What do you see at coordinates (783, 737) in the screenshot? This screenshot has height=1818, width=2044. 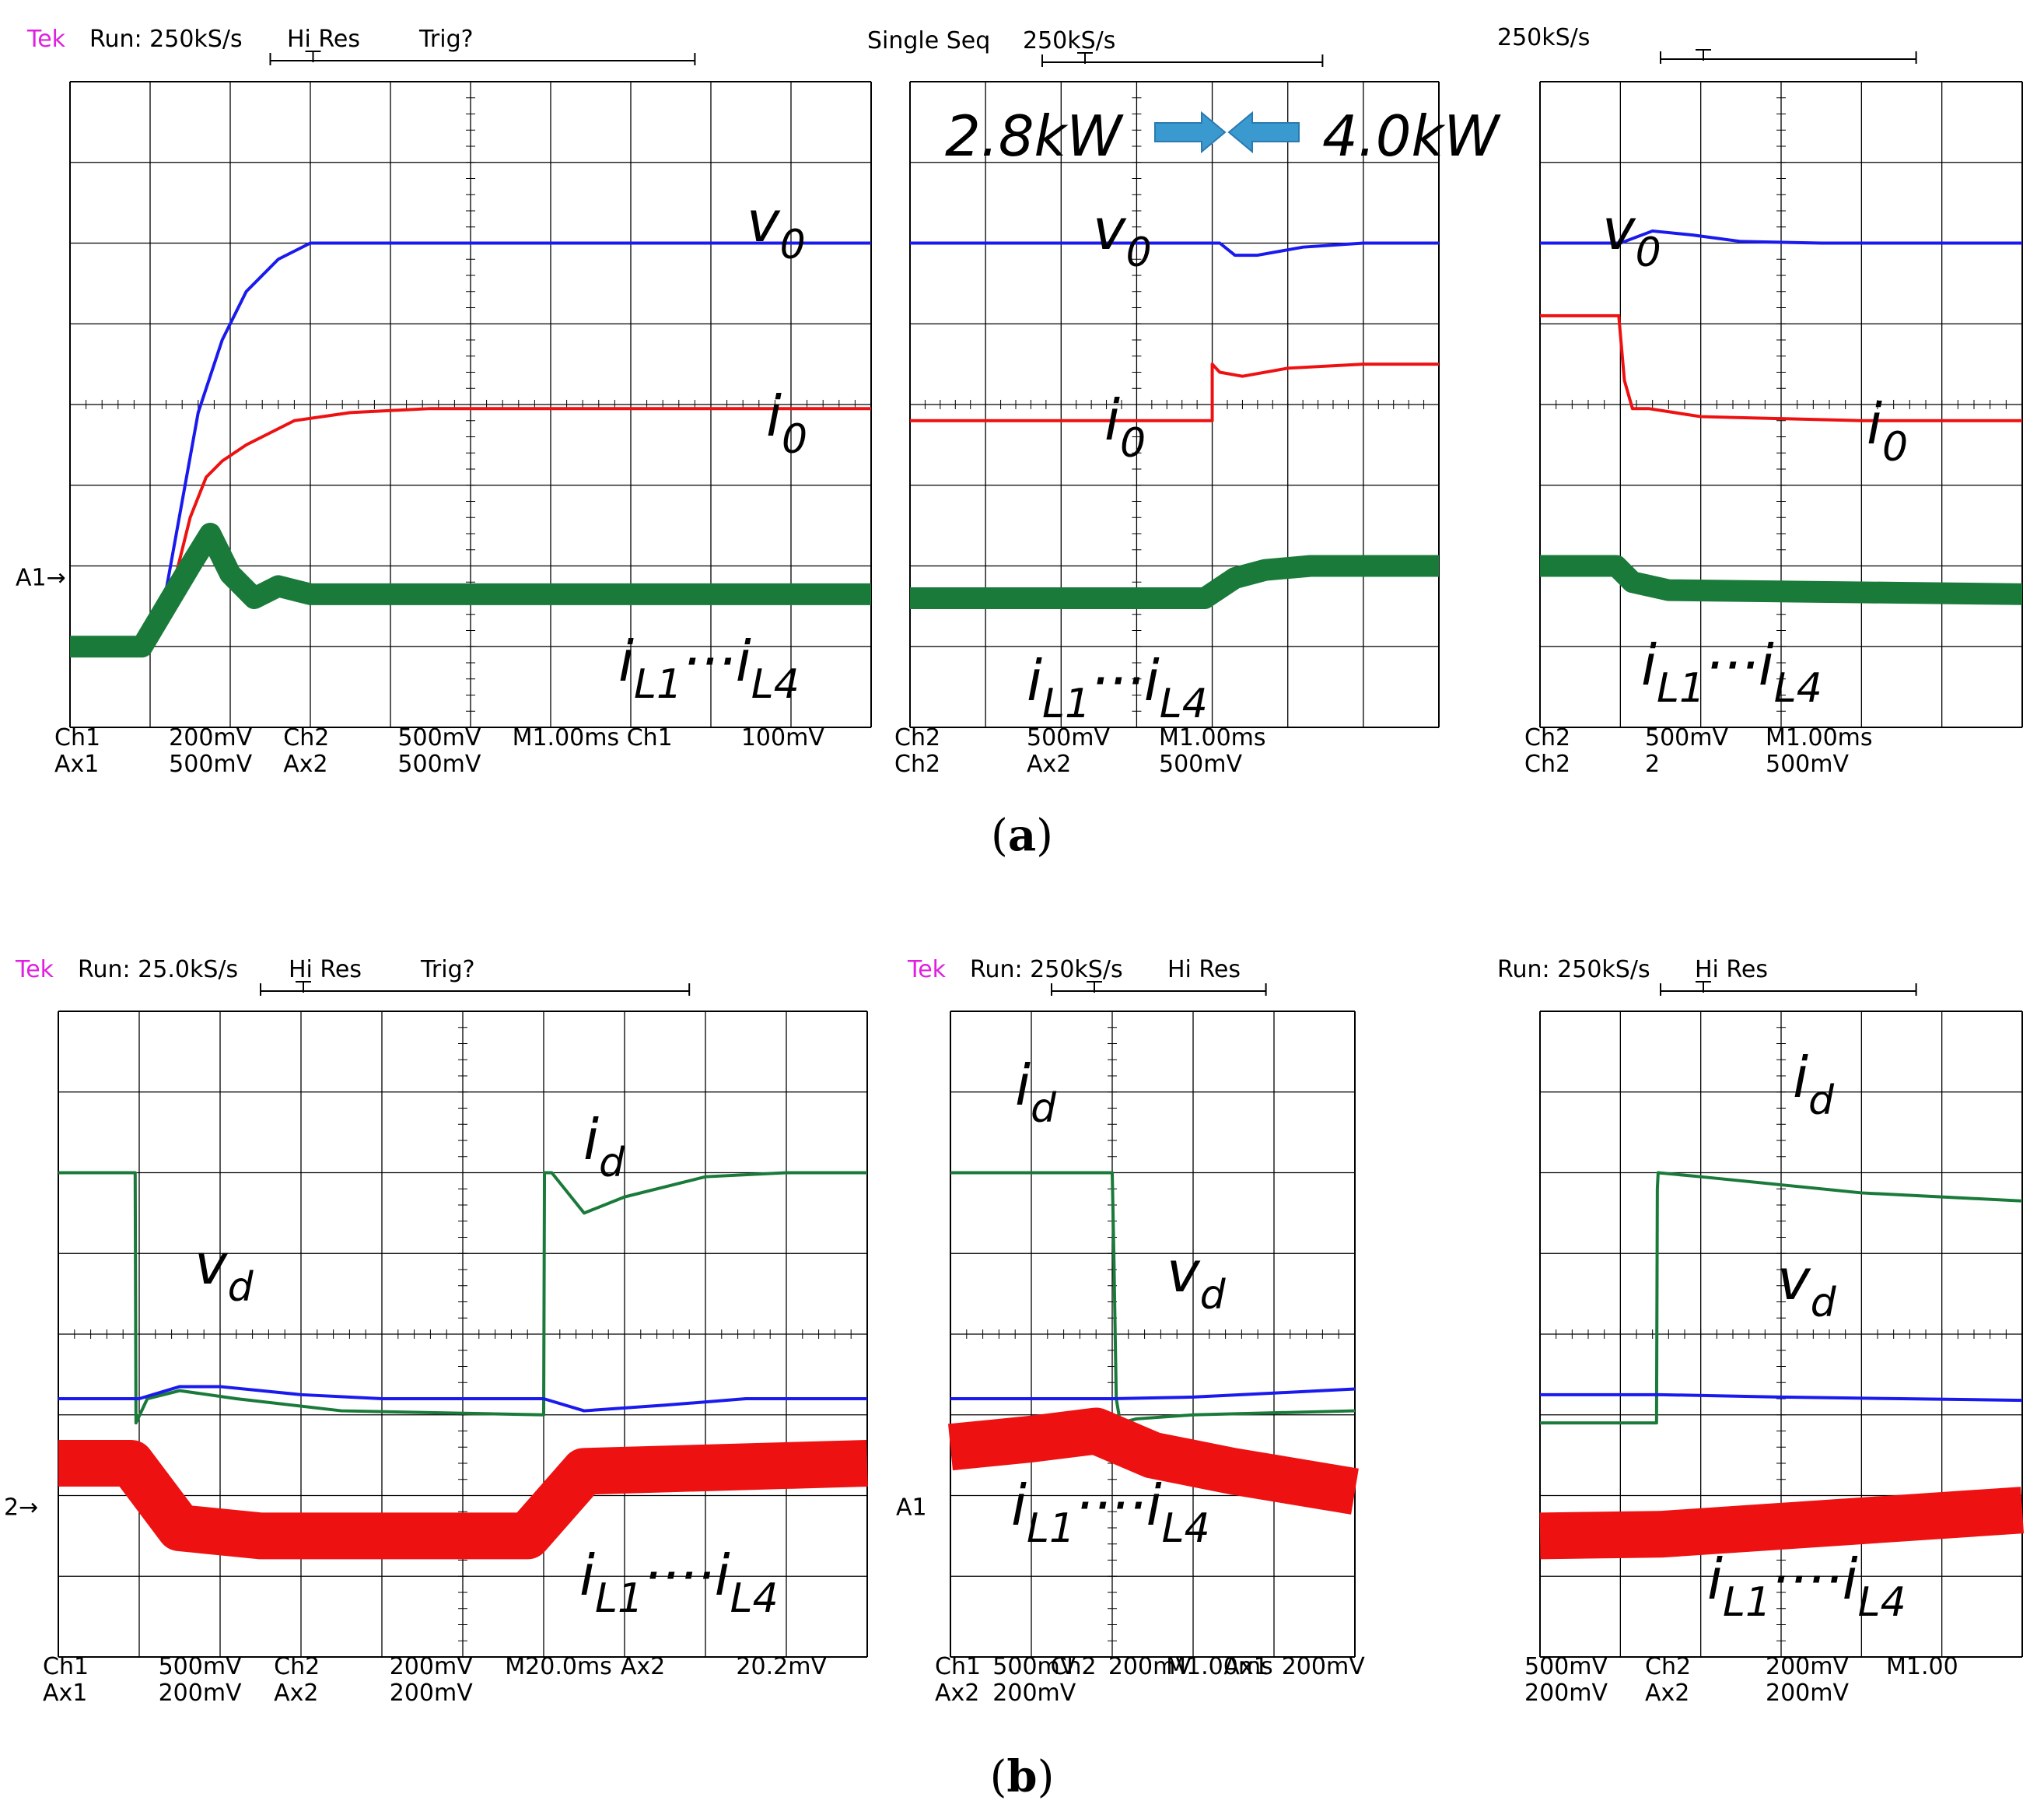 I see `footer-reading: 100mV` at bounding box center [783, 737].